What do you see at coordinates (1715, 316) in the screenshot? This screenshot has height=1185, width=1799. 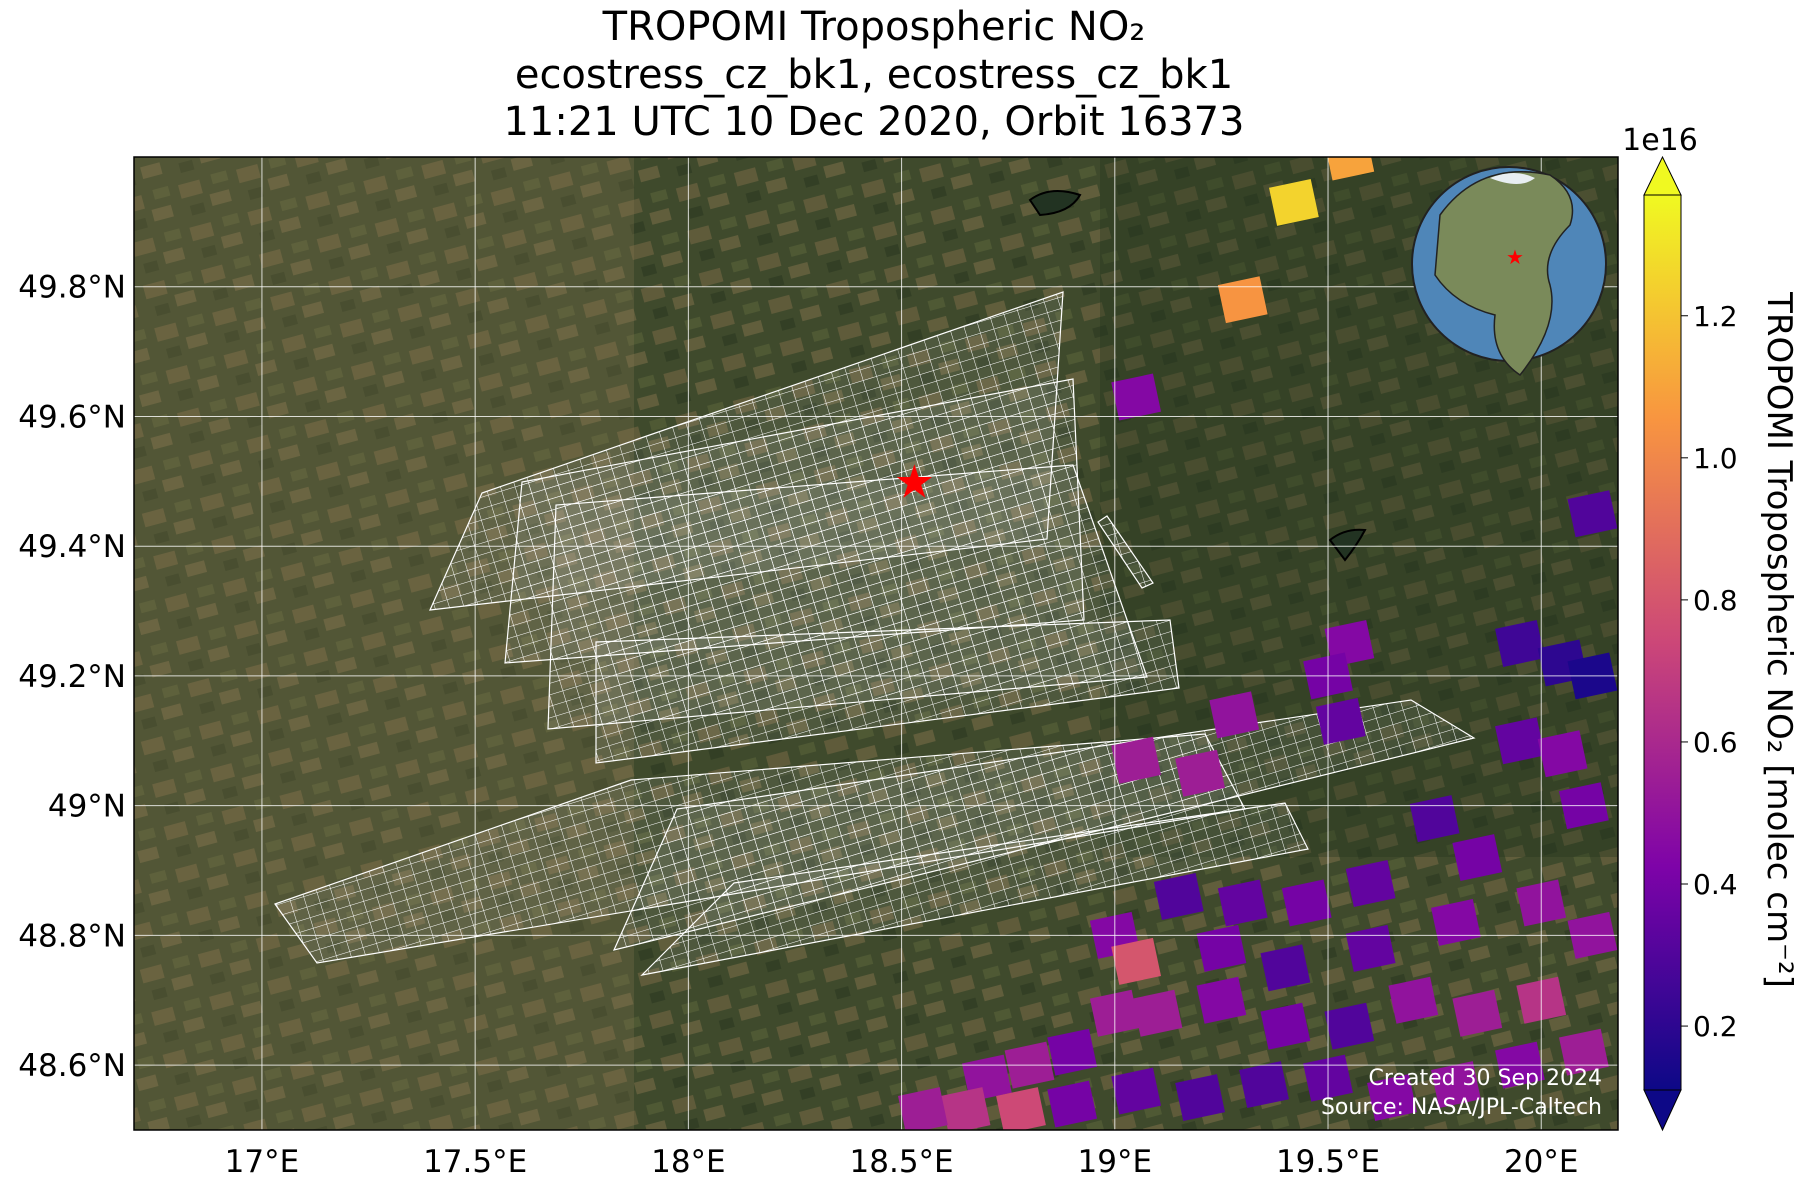 I see `colorbar-tick-label: 1.2` at bounding box center [1715, 316].